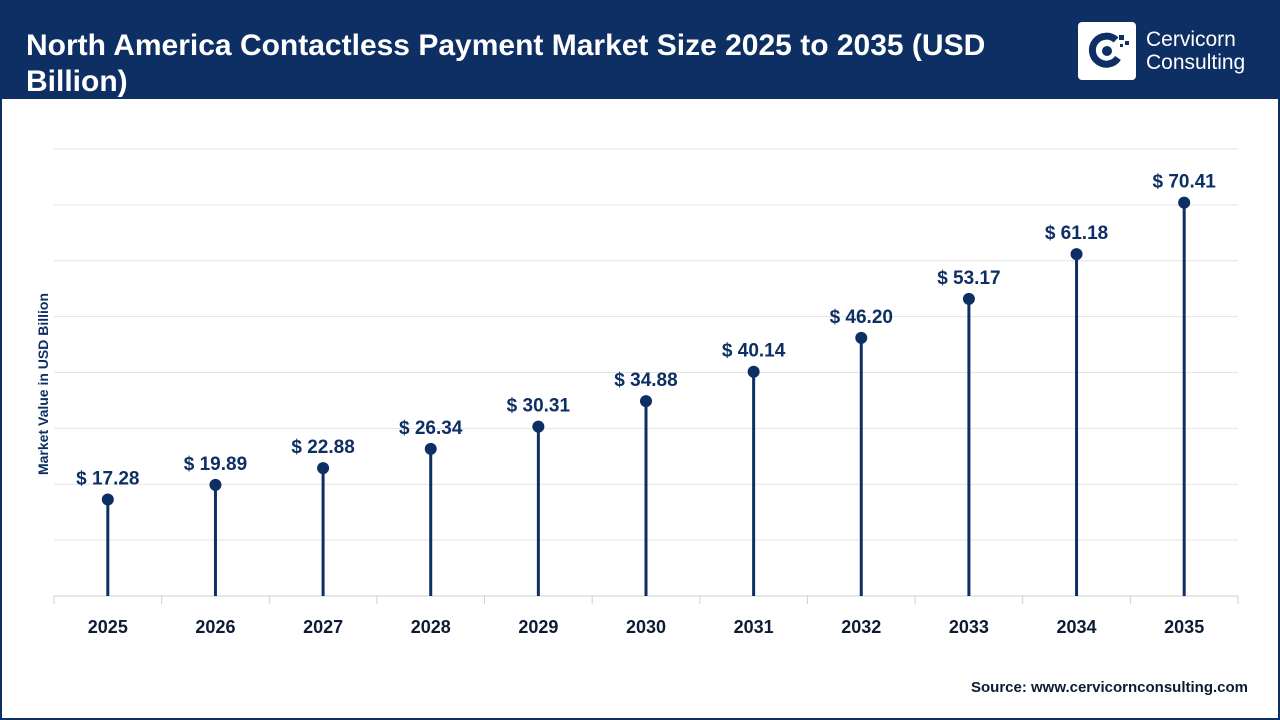 The width and height of the screenshot is (1280, 720). Describe the element at coordinates (645, 380) in the screenshot. I see `data-label: $ 34.88` at that location.